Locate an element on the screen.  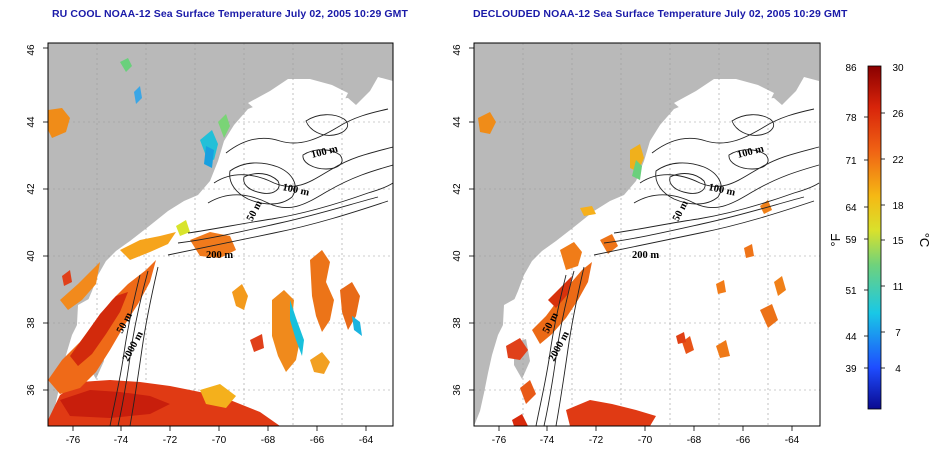
left-y-axis: 36 38 40 42 44 46 is located at coordinates (37, 220).